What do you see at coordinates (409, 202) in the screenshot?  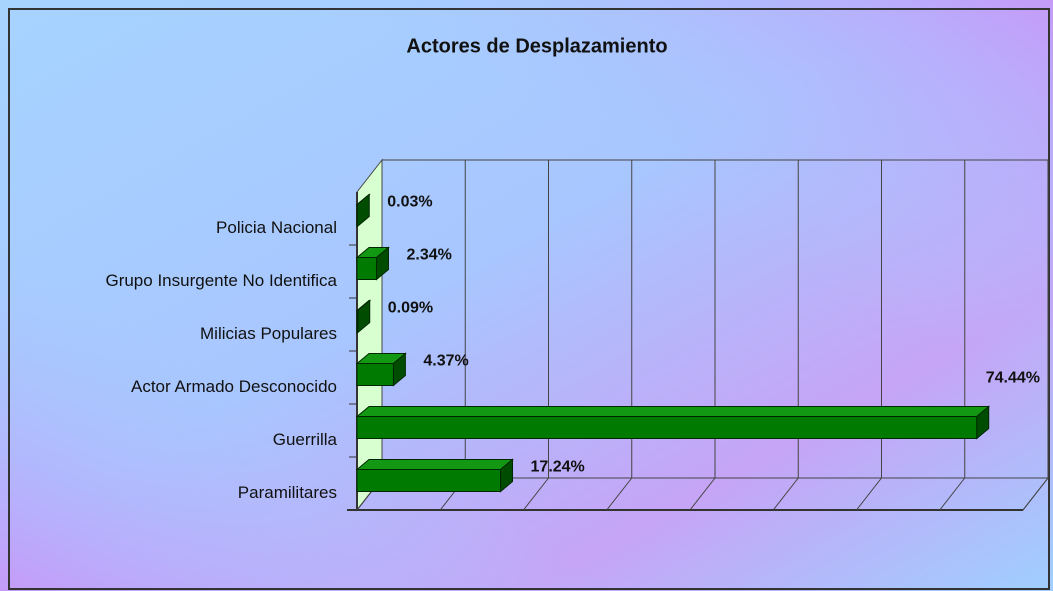 I see `value-label: 0.03%` at bounding box center [409, 202].